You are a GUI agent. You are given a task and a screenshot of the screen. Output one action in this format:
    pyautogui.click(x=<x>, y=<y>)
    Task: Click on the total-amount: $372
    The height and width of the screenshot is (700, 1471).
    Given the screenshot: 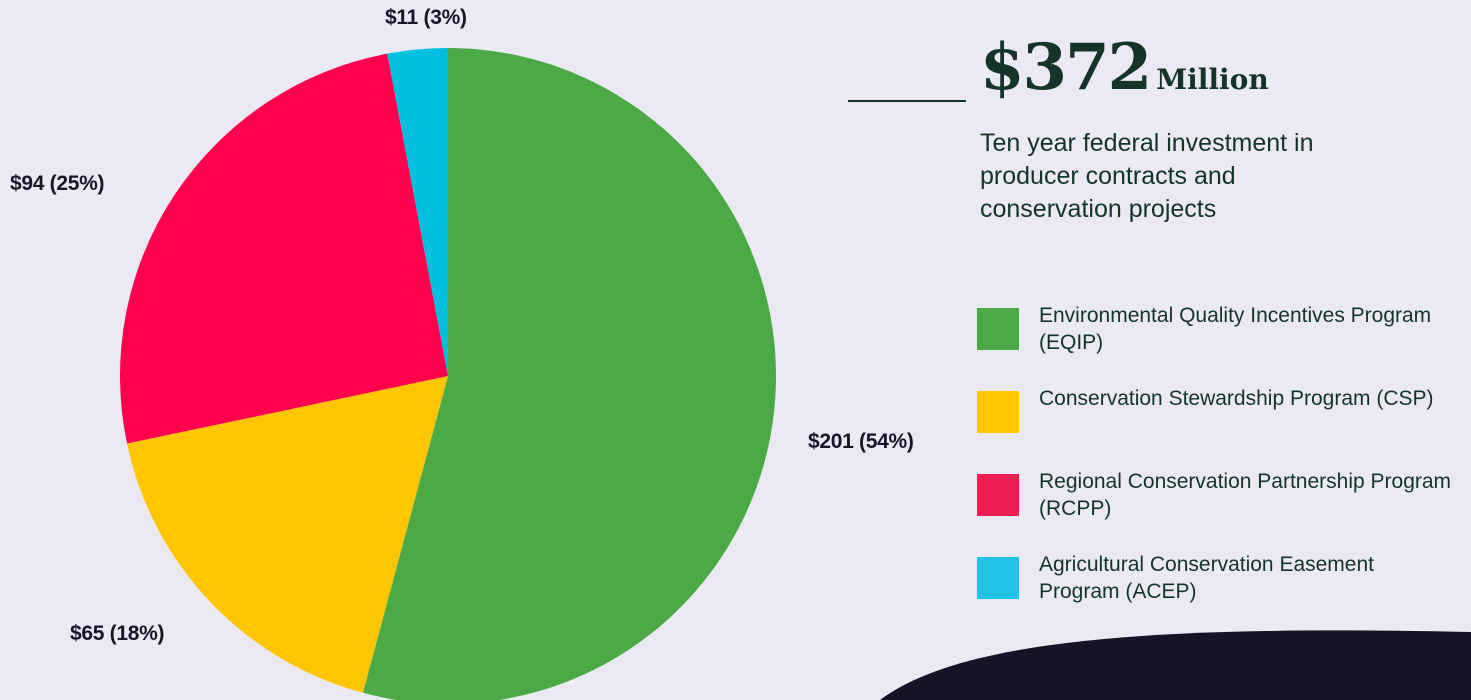 What is the action you would take?
    pyautogui.click(x=1066, y=67)
    